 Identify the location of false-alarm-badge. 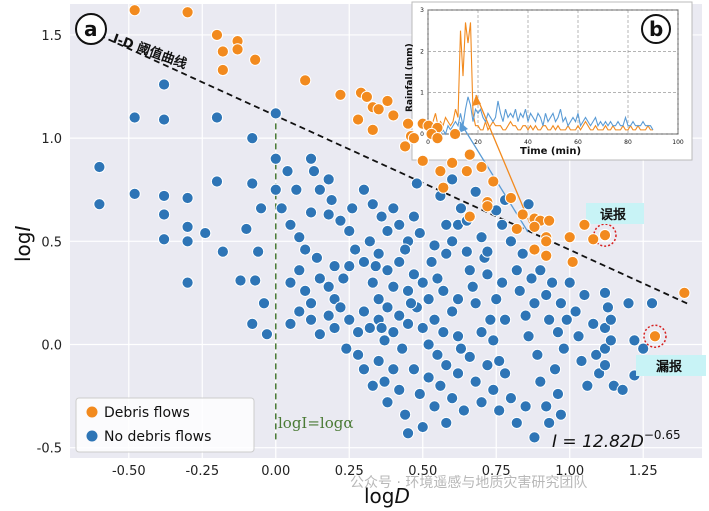
(615, 213).